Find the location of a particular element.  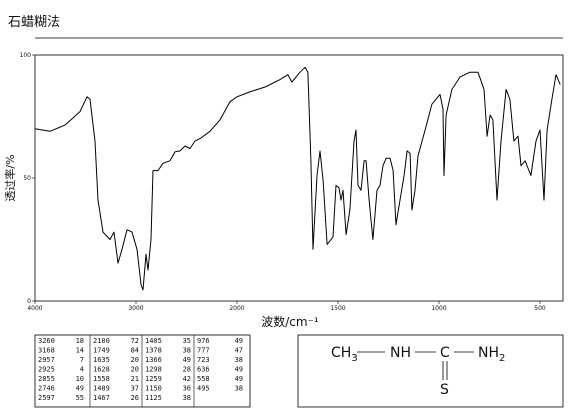

peak-wavenumber: 2855 is located at coordinates (46, 379).